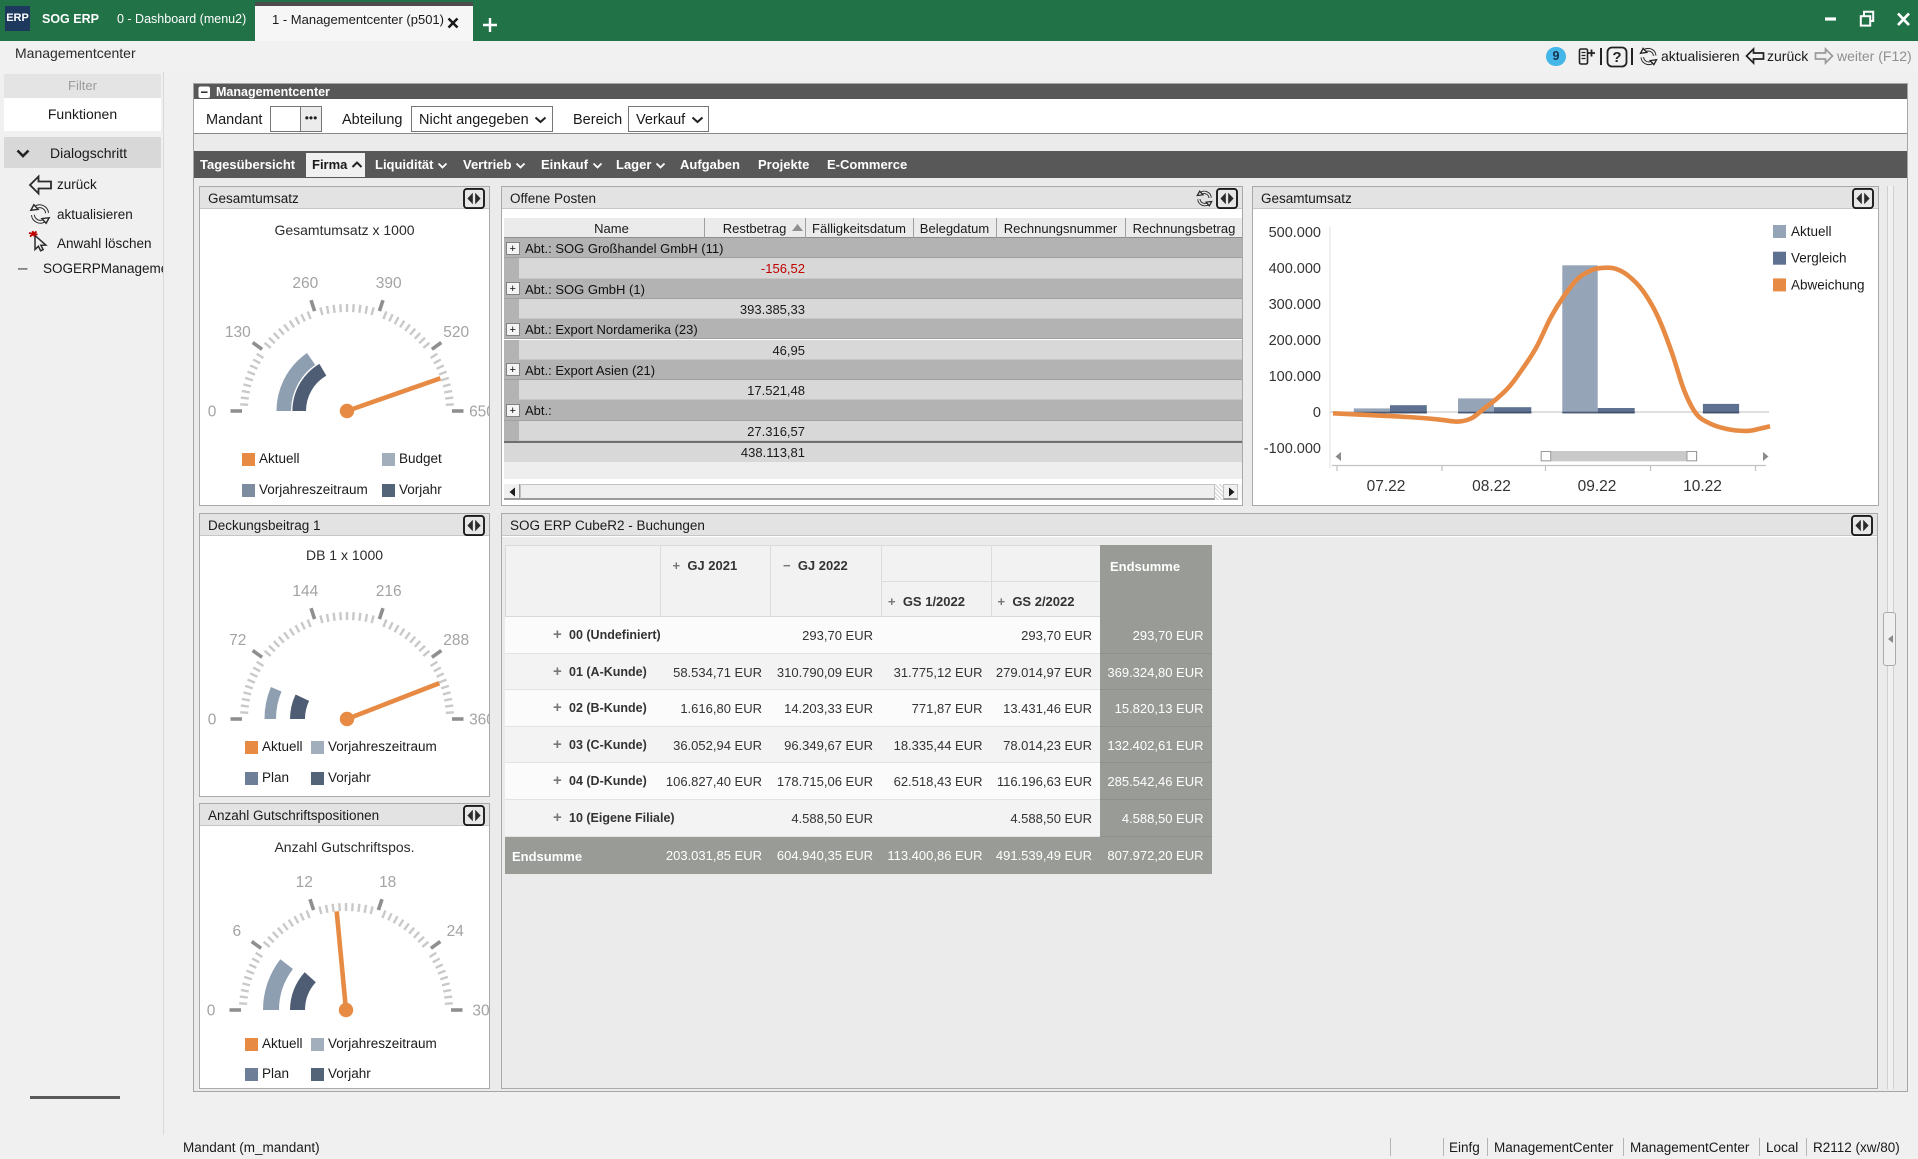  What do you see at coordinates (387, 882) in the screenshot?
I see `svg-text: 18` at bounding box center [387, 882].